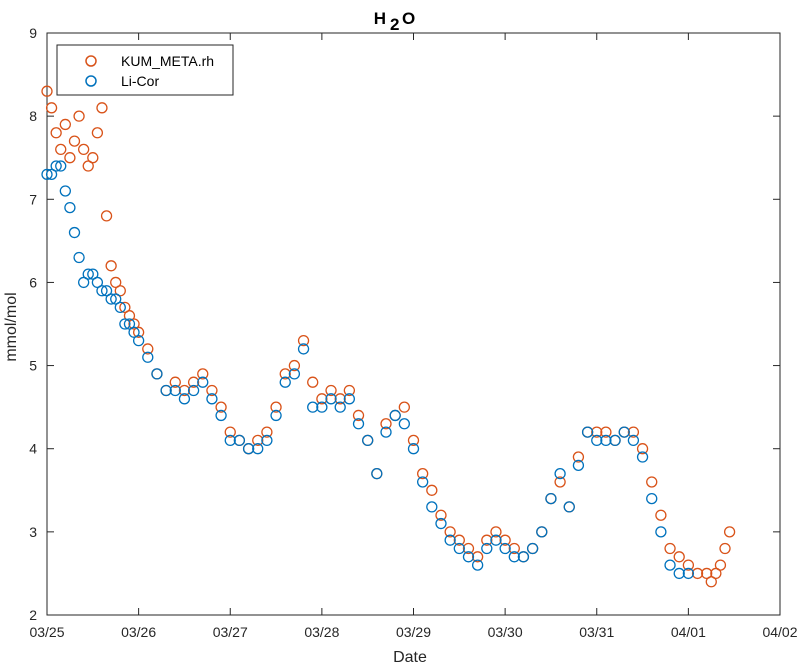 Image resolution: width=800 pixels, height=666 pixels. I want to click on y-tick-label: 3, so click(33, 532).